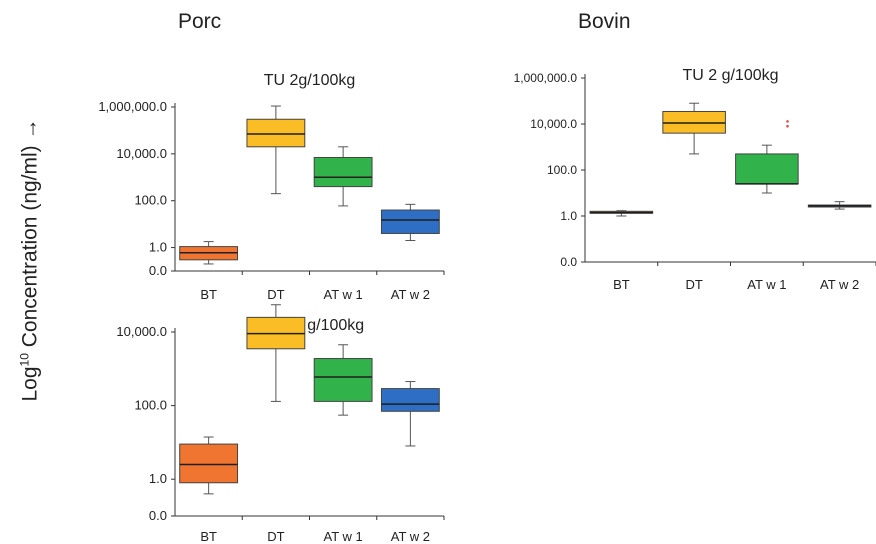  I want to click on porc-2g-xtick-label: BT, so click(208, 294).